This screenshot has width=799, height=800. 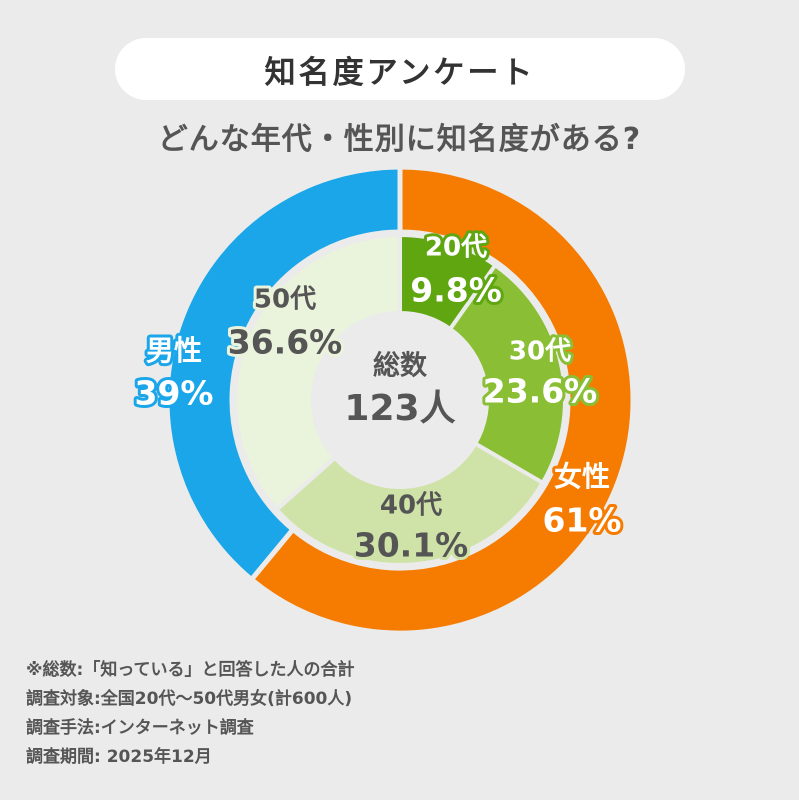 I want to click on inner-name-label-3: 50代, so click(x=285, y=300).